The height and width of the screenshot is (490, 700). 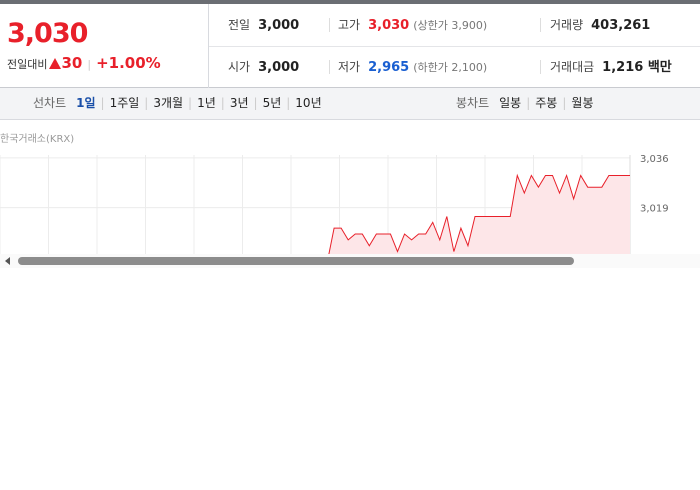 What do you see at coordinates (308, 103) in the screenshot?
I see `tab: 10년` at bounding box center [308, 103].